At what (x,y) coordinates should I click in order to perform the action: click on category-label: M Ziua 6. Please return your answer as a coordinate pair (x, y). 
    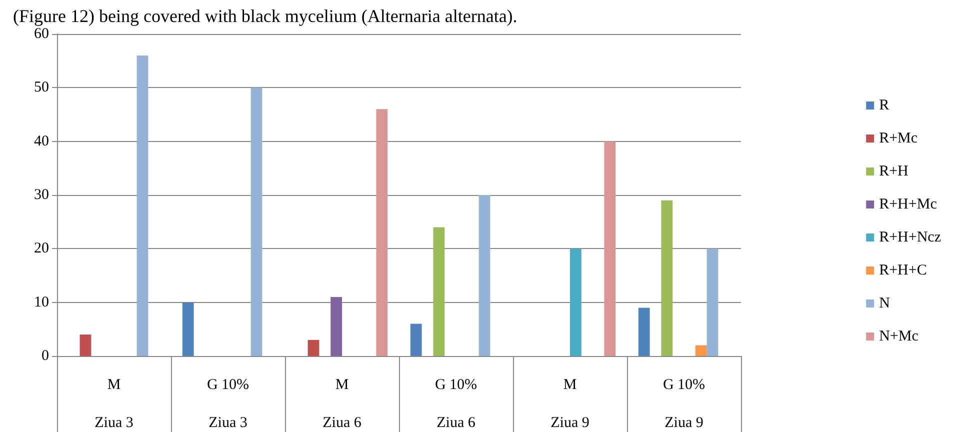
    Looking at the image, I should click on (342, 404).